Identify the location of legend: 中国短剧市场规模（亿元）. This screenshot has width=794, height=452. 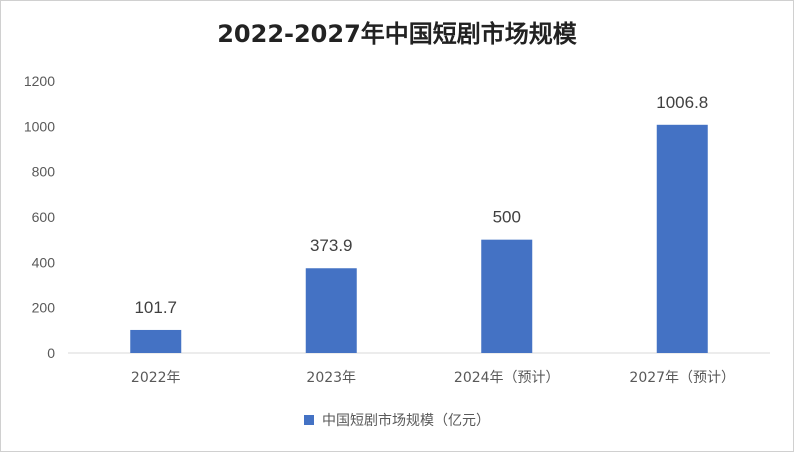
(397, 420).